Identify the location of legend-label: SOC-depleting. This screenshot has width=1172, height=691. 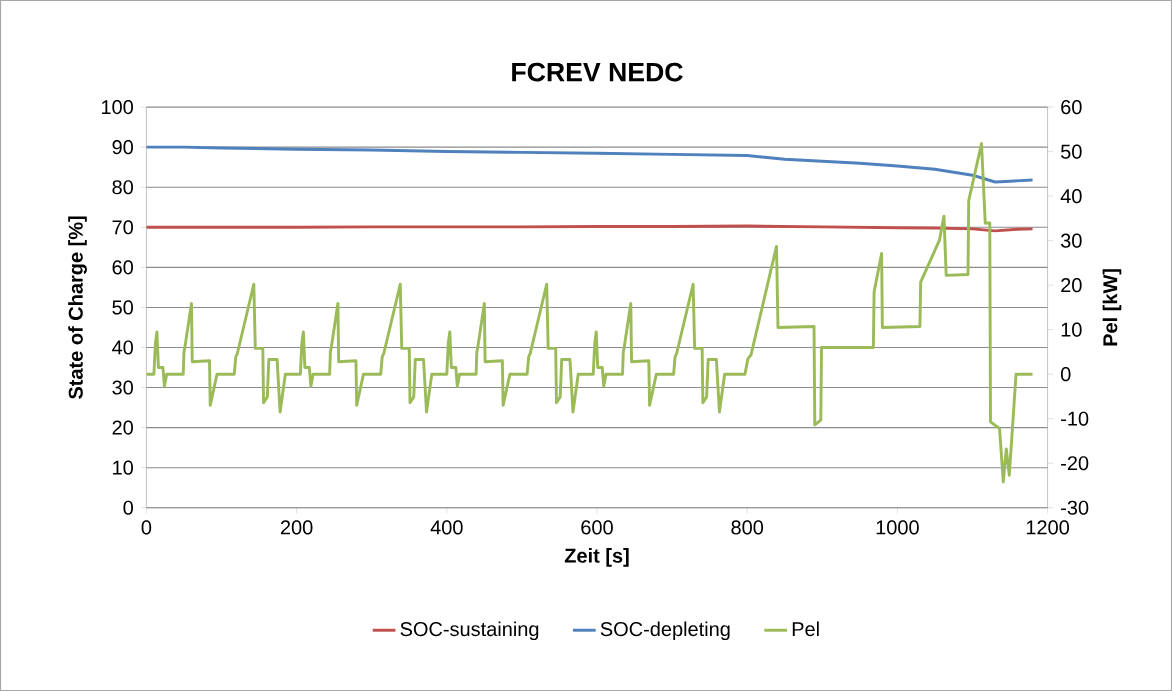
(665, 631).